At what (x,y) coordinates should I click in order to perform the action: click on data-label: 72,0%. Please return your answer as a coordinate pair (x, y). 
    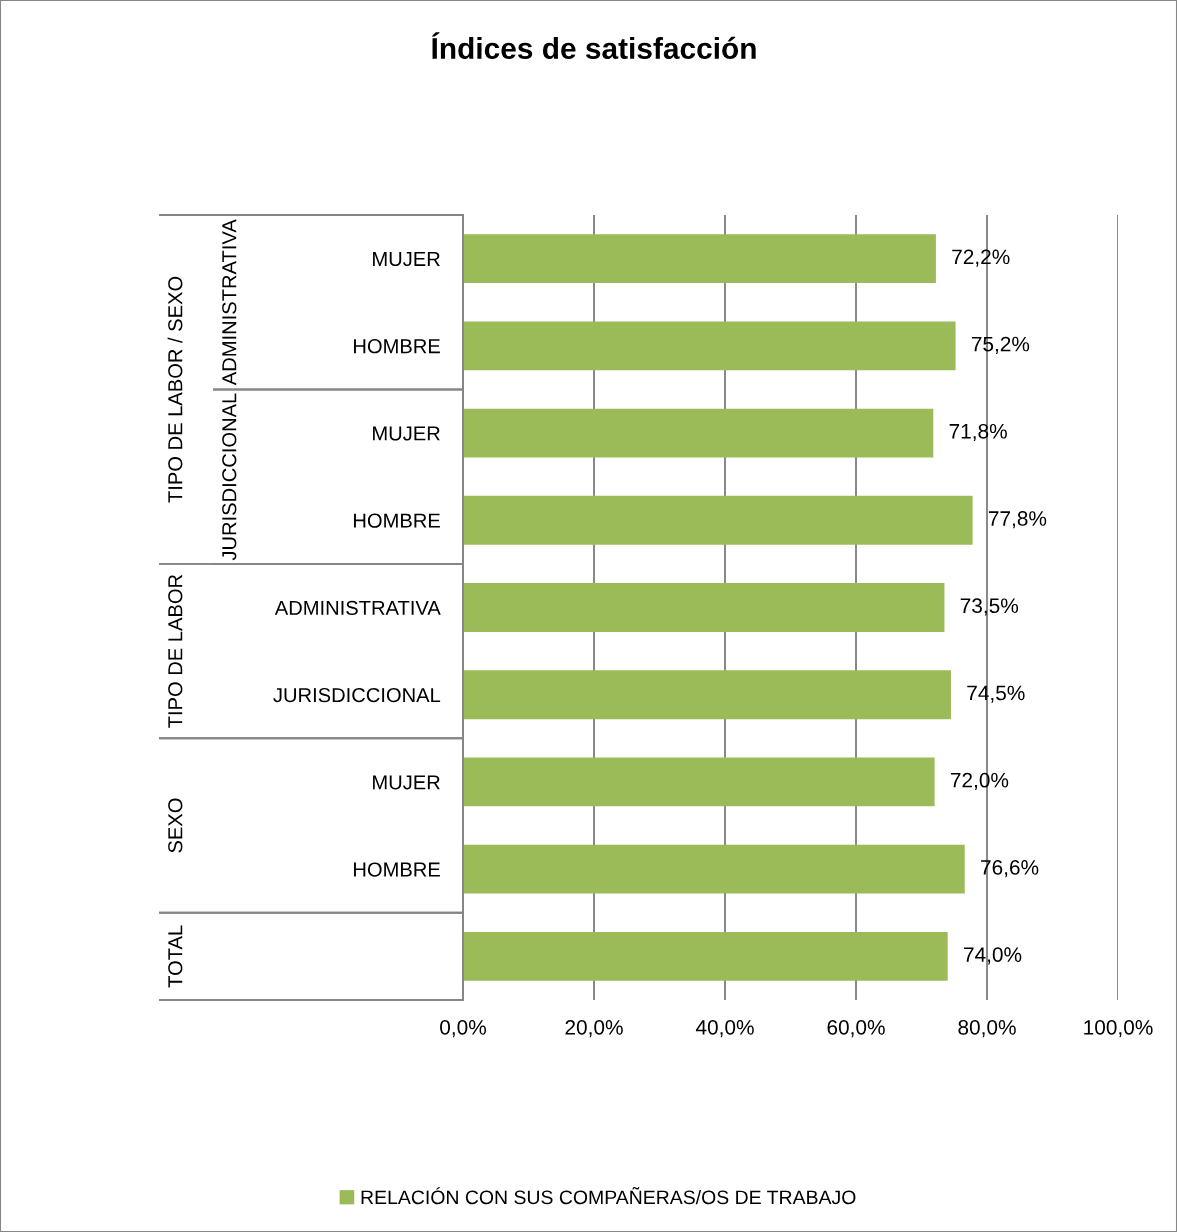
    Looking at the image, I should click on (979, 781).